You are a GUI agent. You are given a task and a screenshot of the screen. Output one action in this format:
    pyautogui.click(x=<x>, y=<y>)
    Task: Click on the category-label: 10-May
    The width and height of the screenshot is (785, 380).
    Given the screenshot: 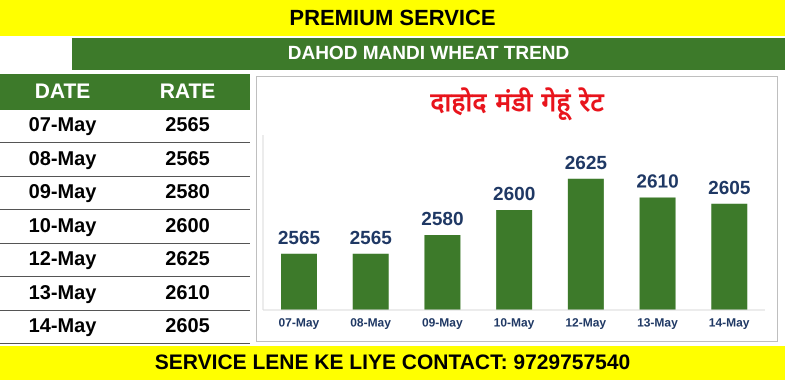 What is the action you would take?
    pyautogui.click(x=63, y=226)
    